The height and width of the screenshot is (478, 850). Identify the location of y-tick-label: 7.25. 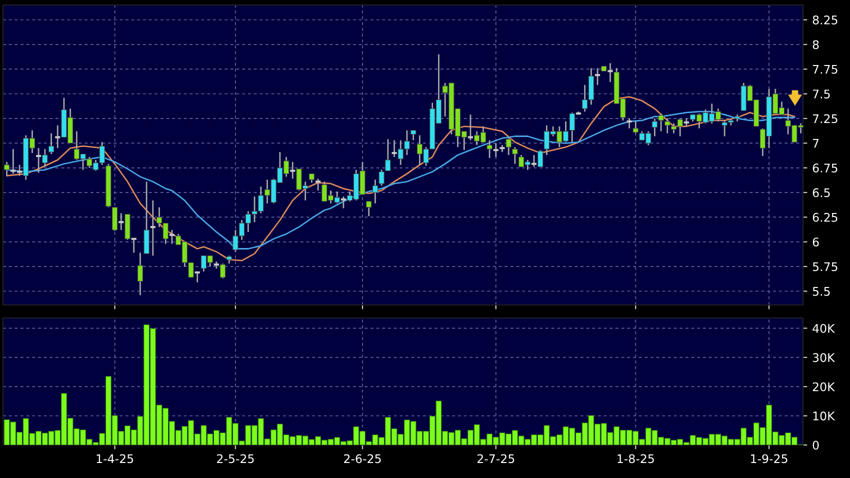
(825, 119).